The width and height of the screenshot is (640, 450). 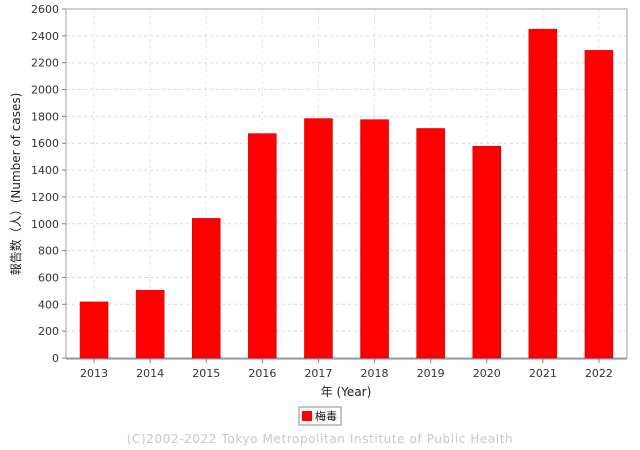 I want to click on bar-2018, so click(x=374, y=239).